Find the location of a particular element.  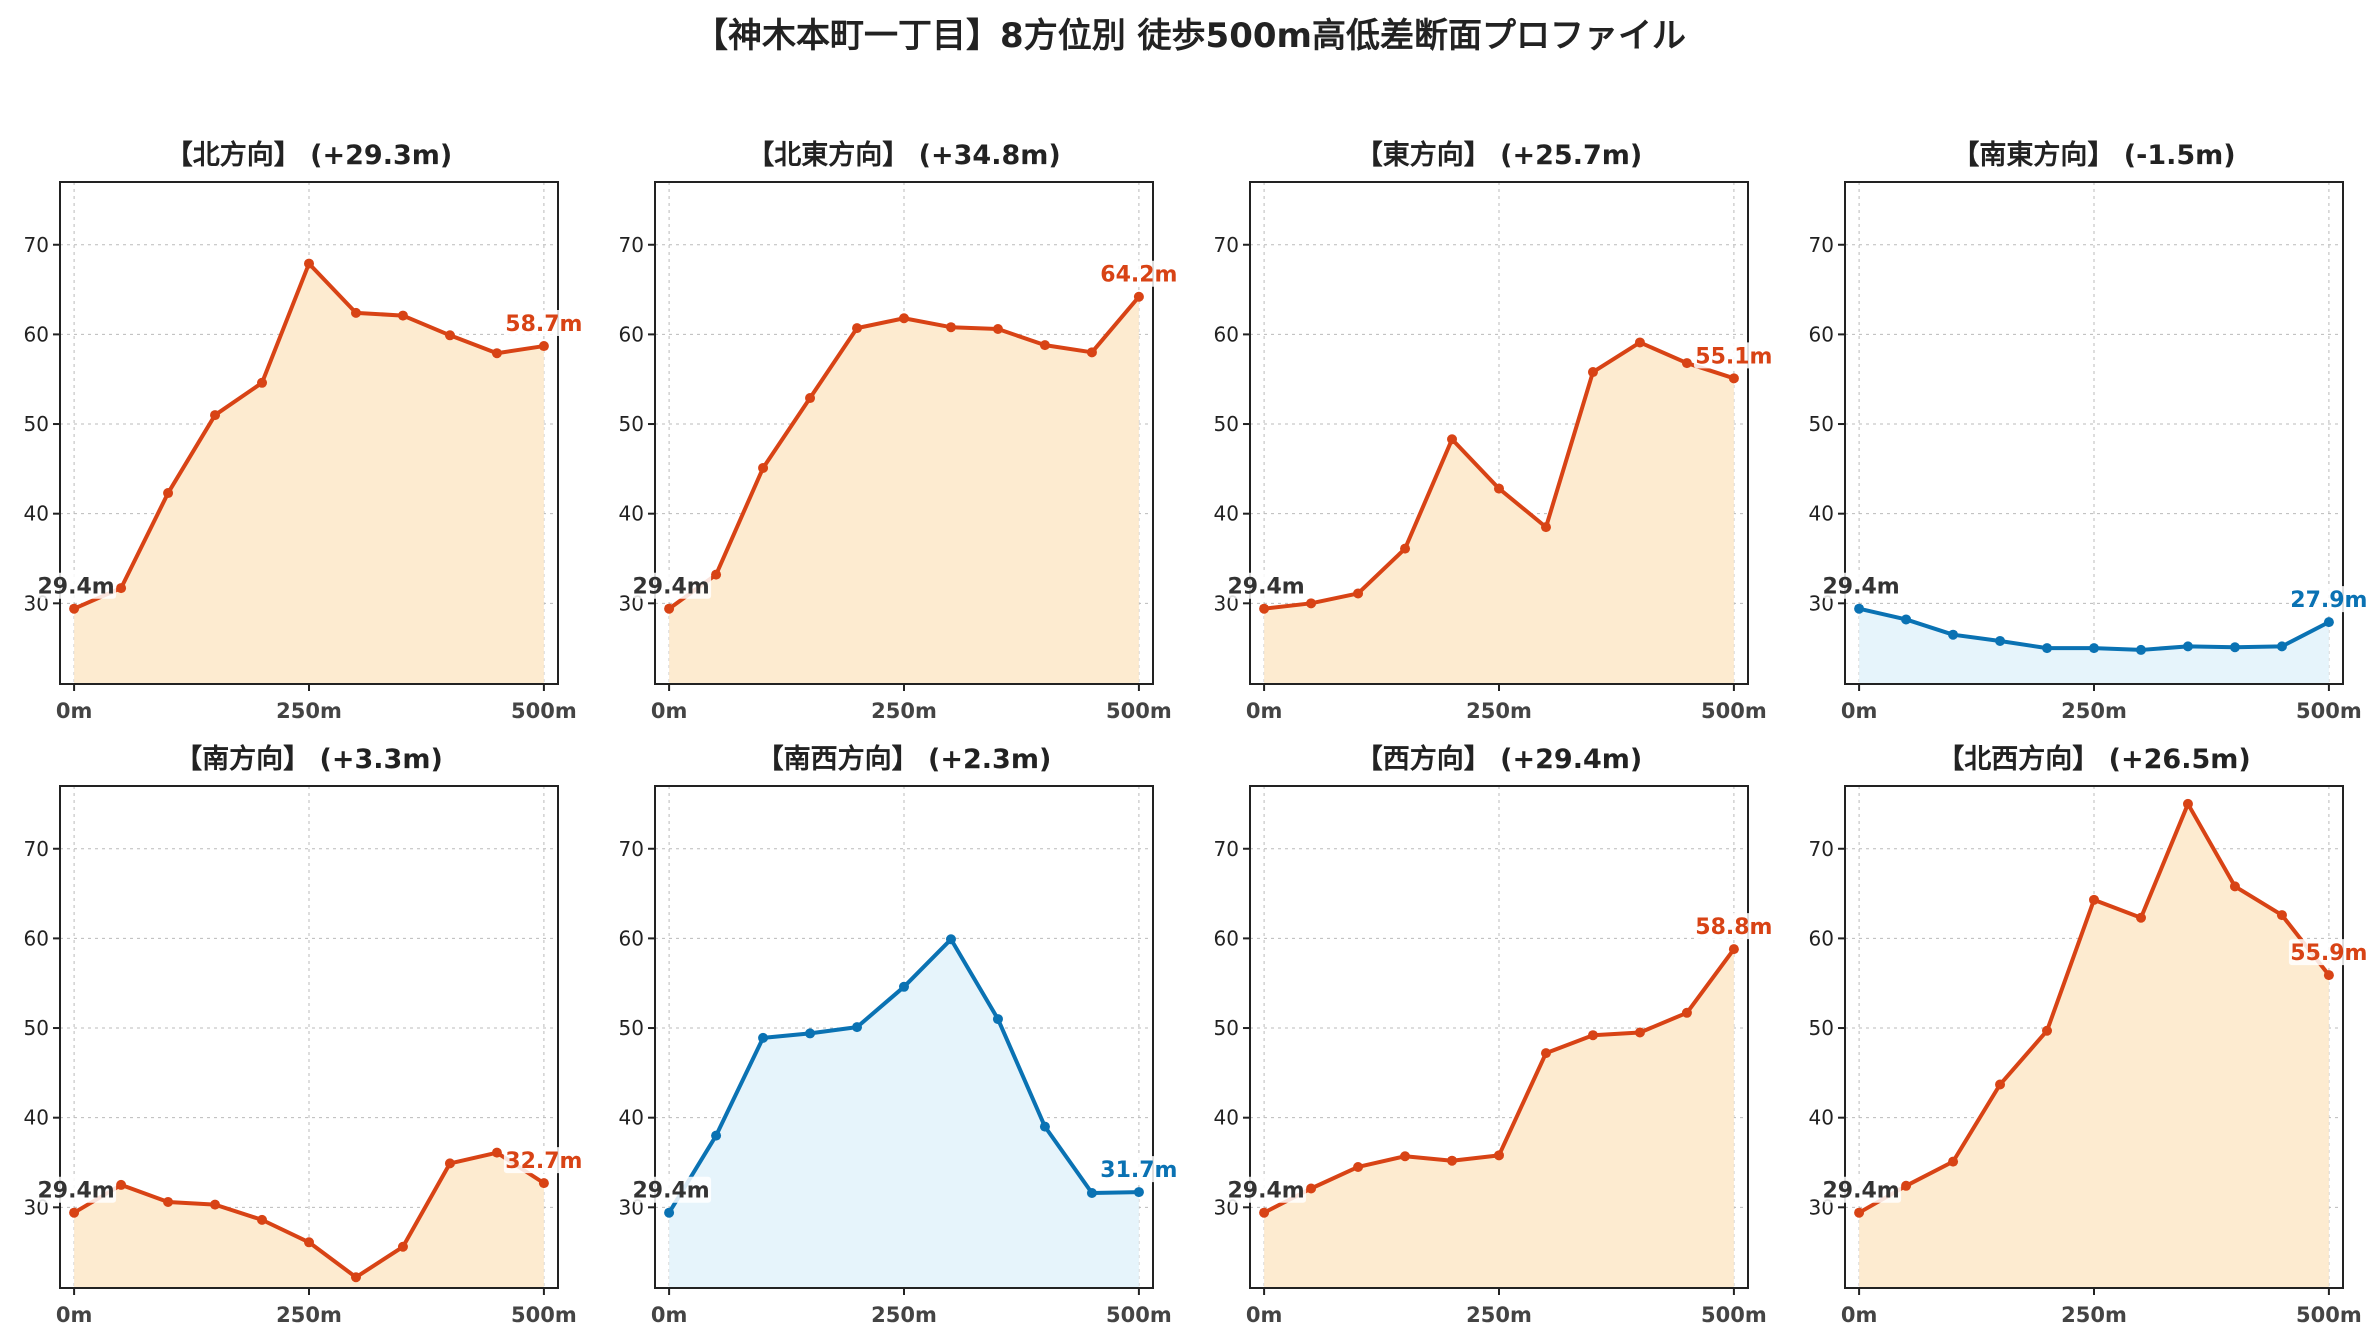

end-label: 55.9m is located at coordinates (2328, 953).